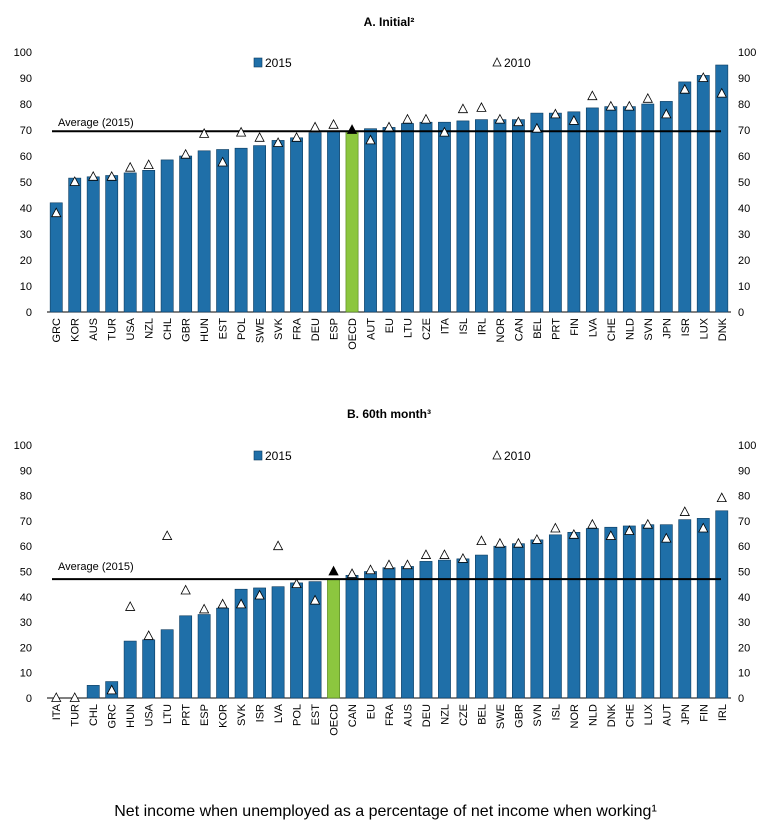  I want to click on y-tick-label-right: 10, so click(744, 287).